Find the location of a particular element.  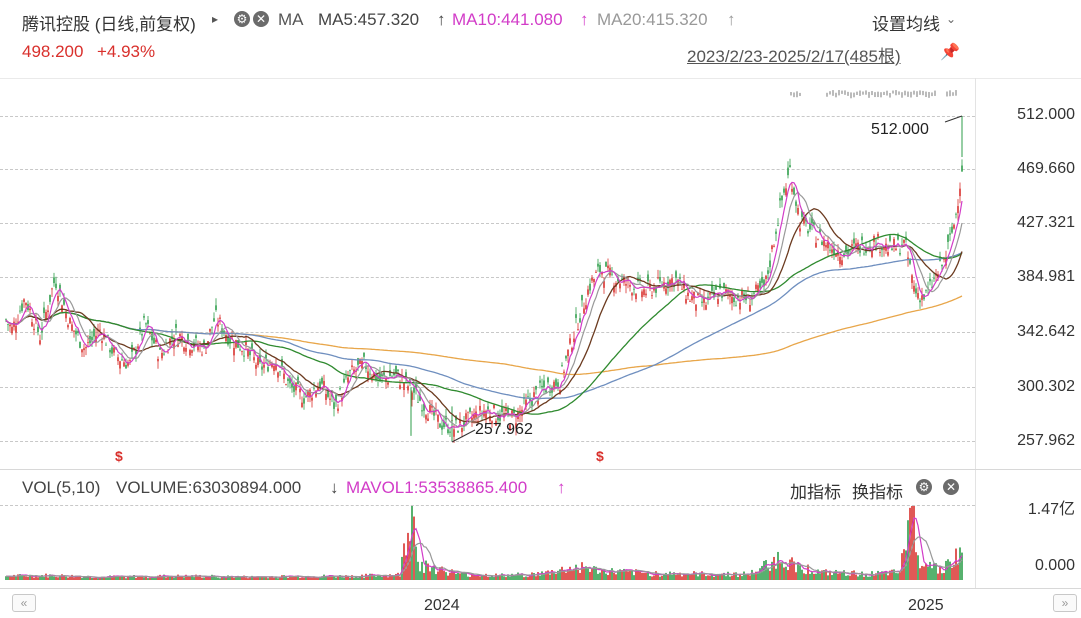

ma-settings-button: 设置均线 is located at coordinates (906, 24).